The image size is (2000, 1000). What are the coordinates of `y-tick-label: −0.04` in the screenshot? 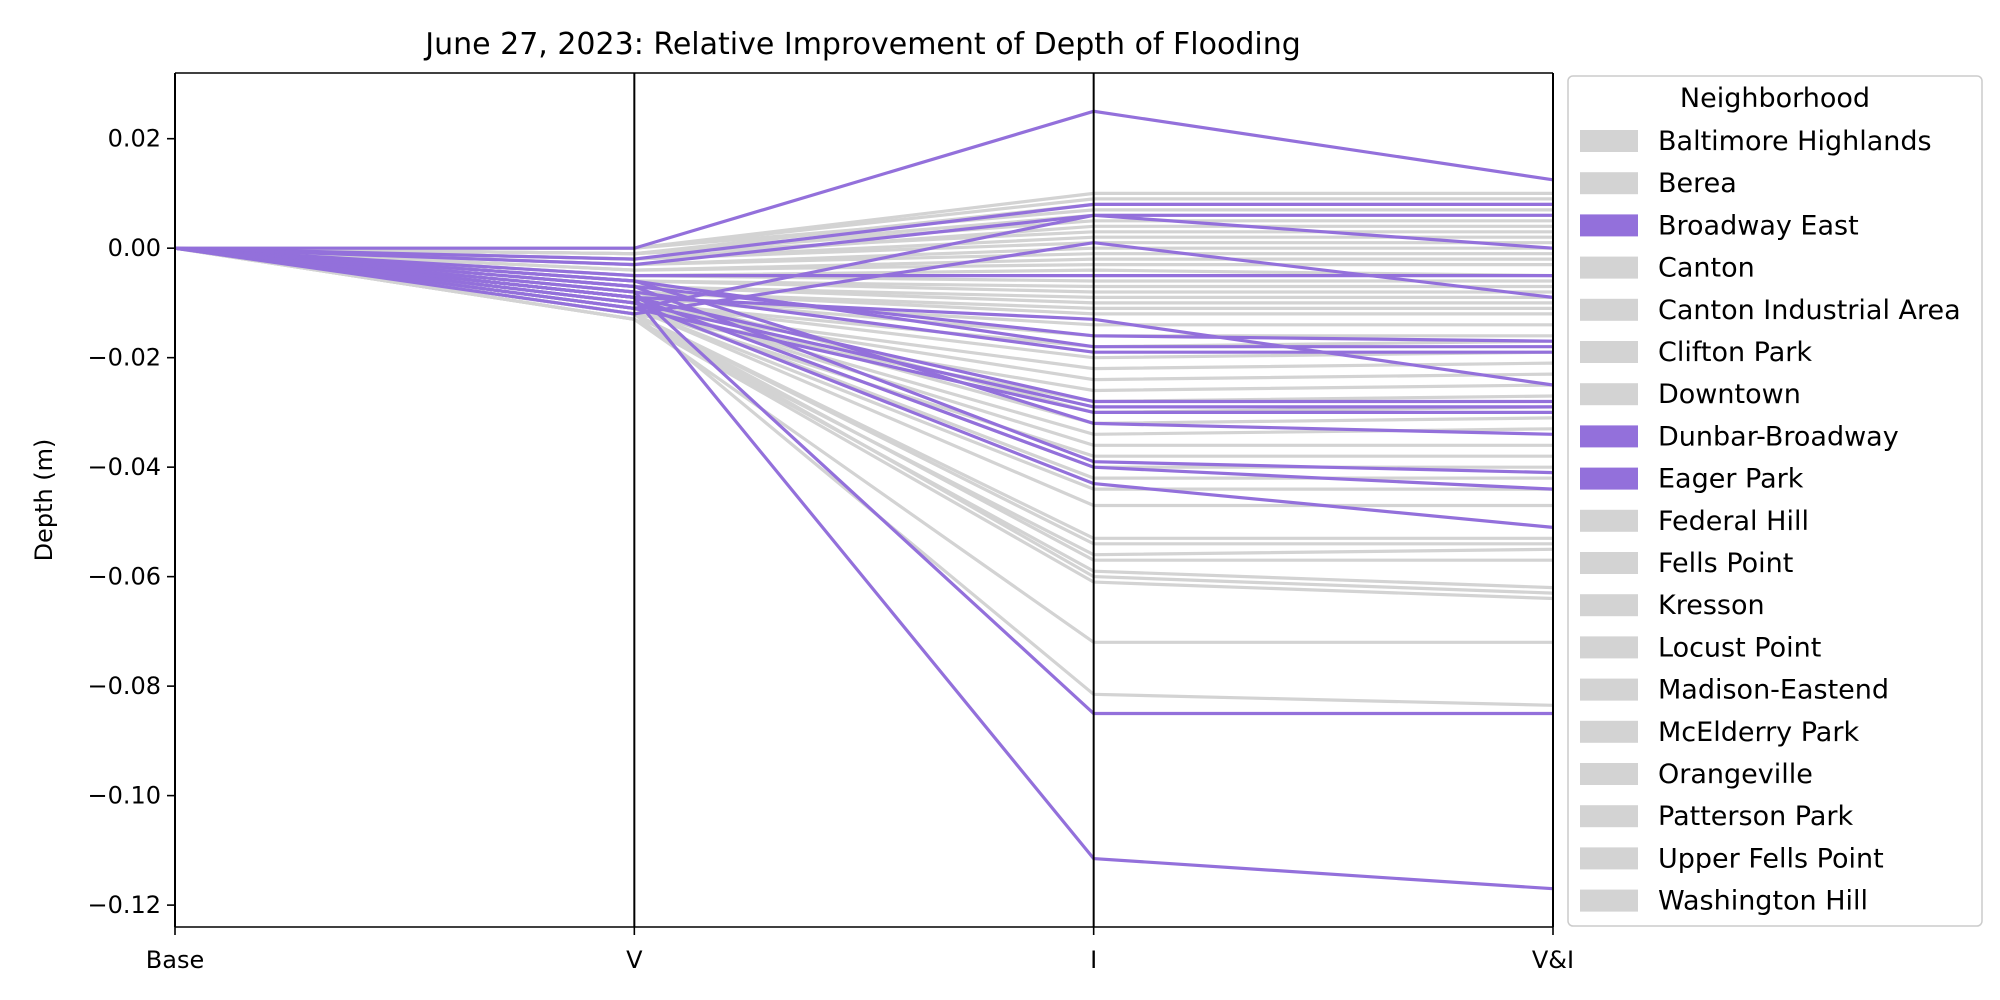 It's located at (124, 467).